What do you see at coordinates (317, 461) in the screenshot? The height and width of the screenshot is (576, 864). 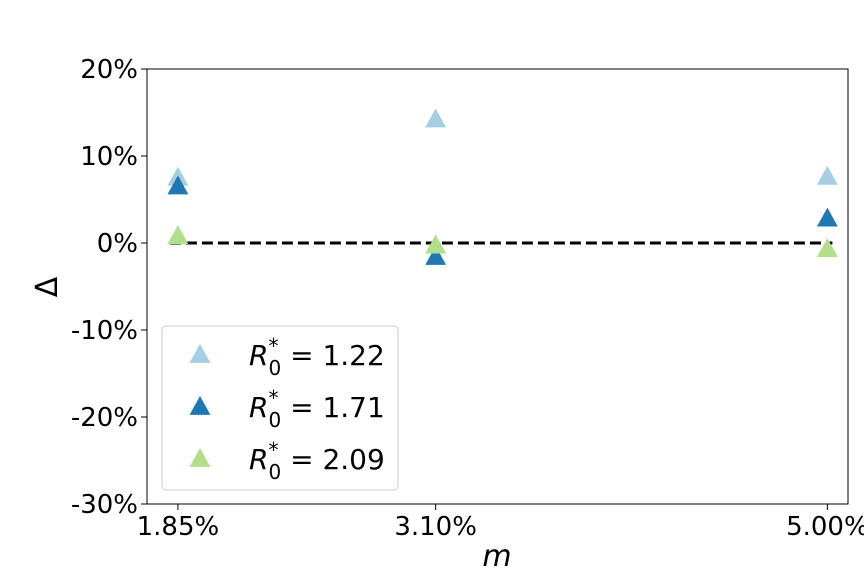 I see `legend-label-3: R* 0 = 2.09` at bounding box center [317, 461].